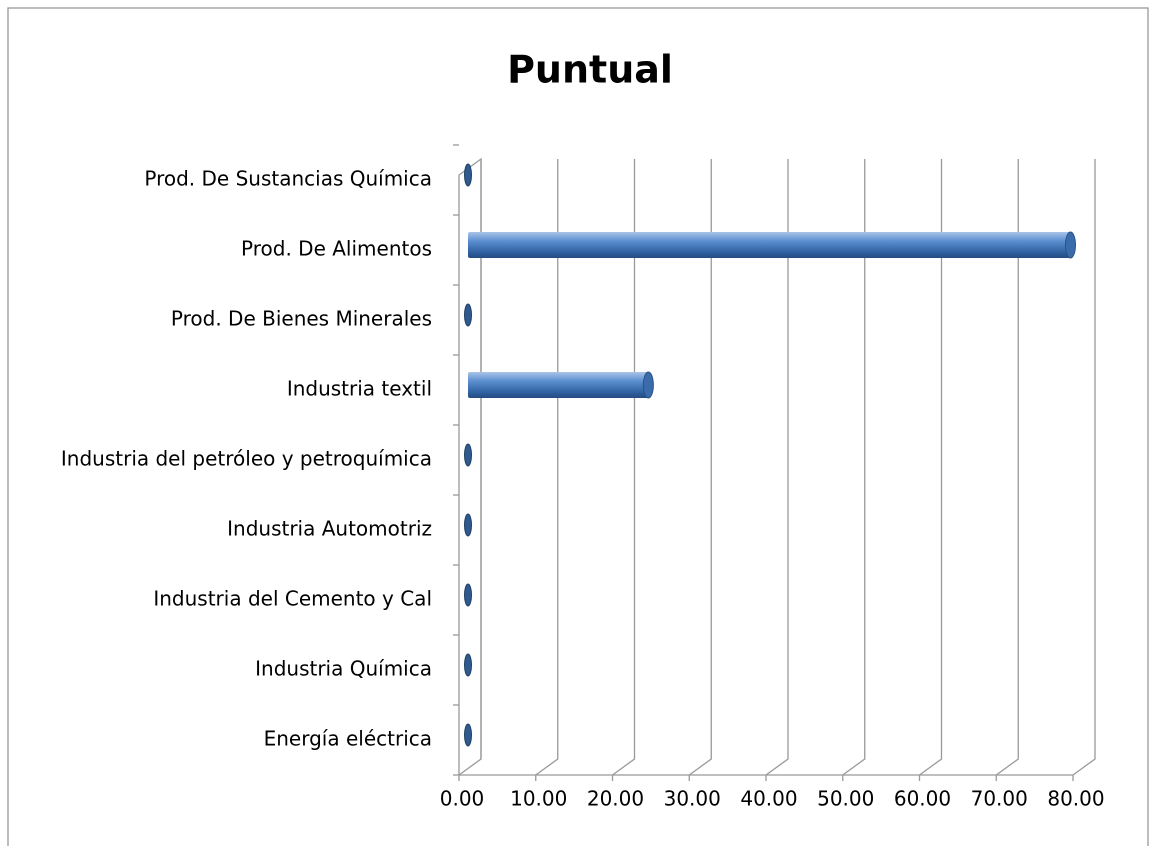 The height and width of the screenshot is (846, 1155). Describe the element at coordinates (692, 799) in the screenshot. I see `x-tick-label: 30.00` at that location.